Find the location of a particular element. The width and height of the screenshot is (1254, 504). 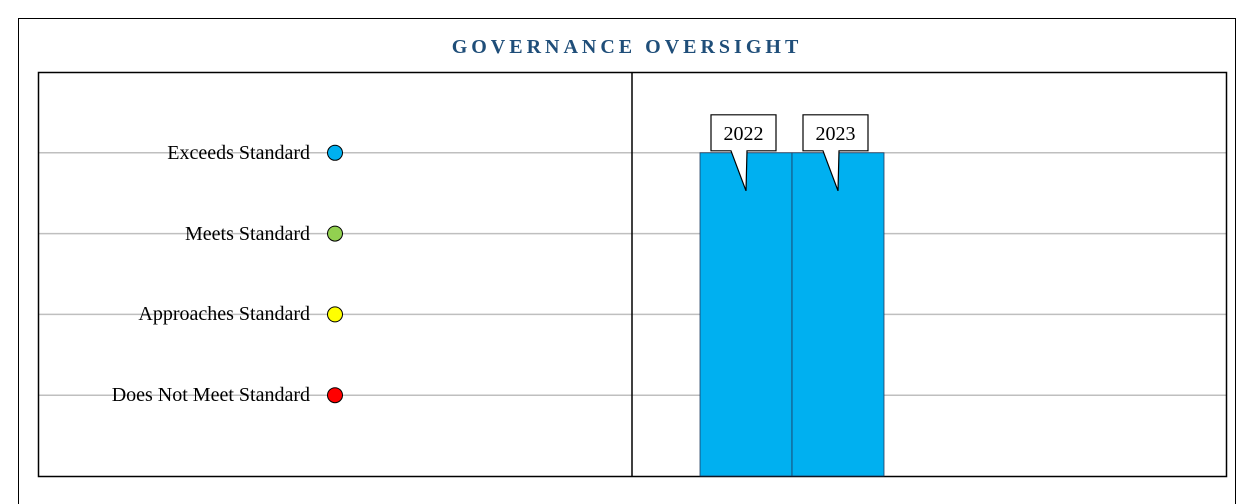

y-tick-label: Meets Standard is located at coordinates (247, 233).